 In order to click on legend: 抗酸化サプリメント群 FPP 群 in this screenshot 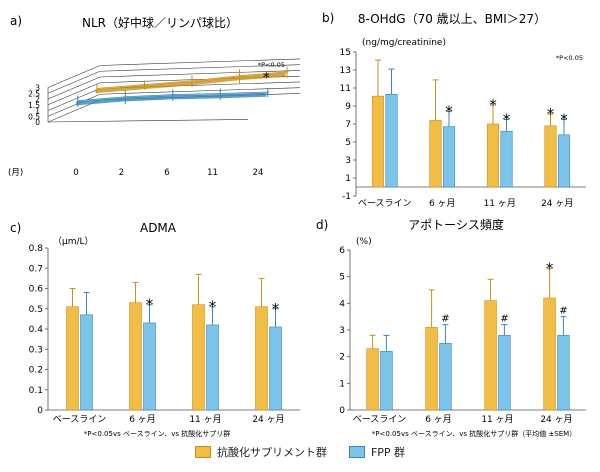, I will do `click(300, 452)`.